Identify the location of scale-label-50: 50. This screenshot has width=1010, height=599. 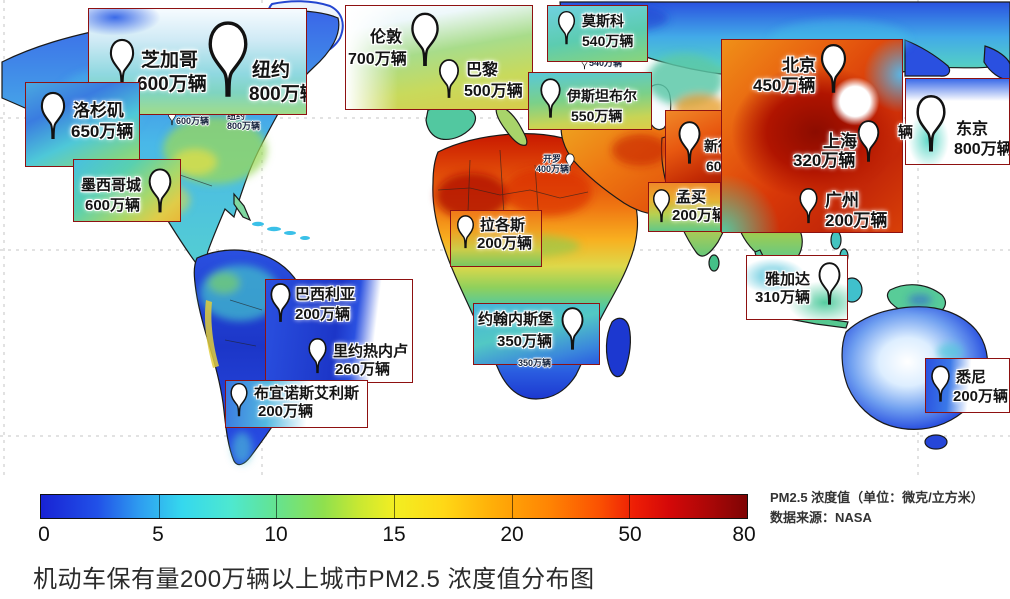
(630, 534).